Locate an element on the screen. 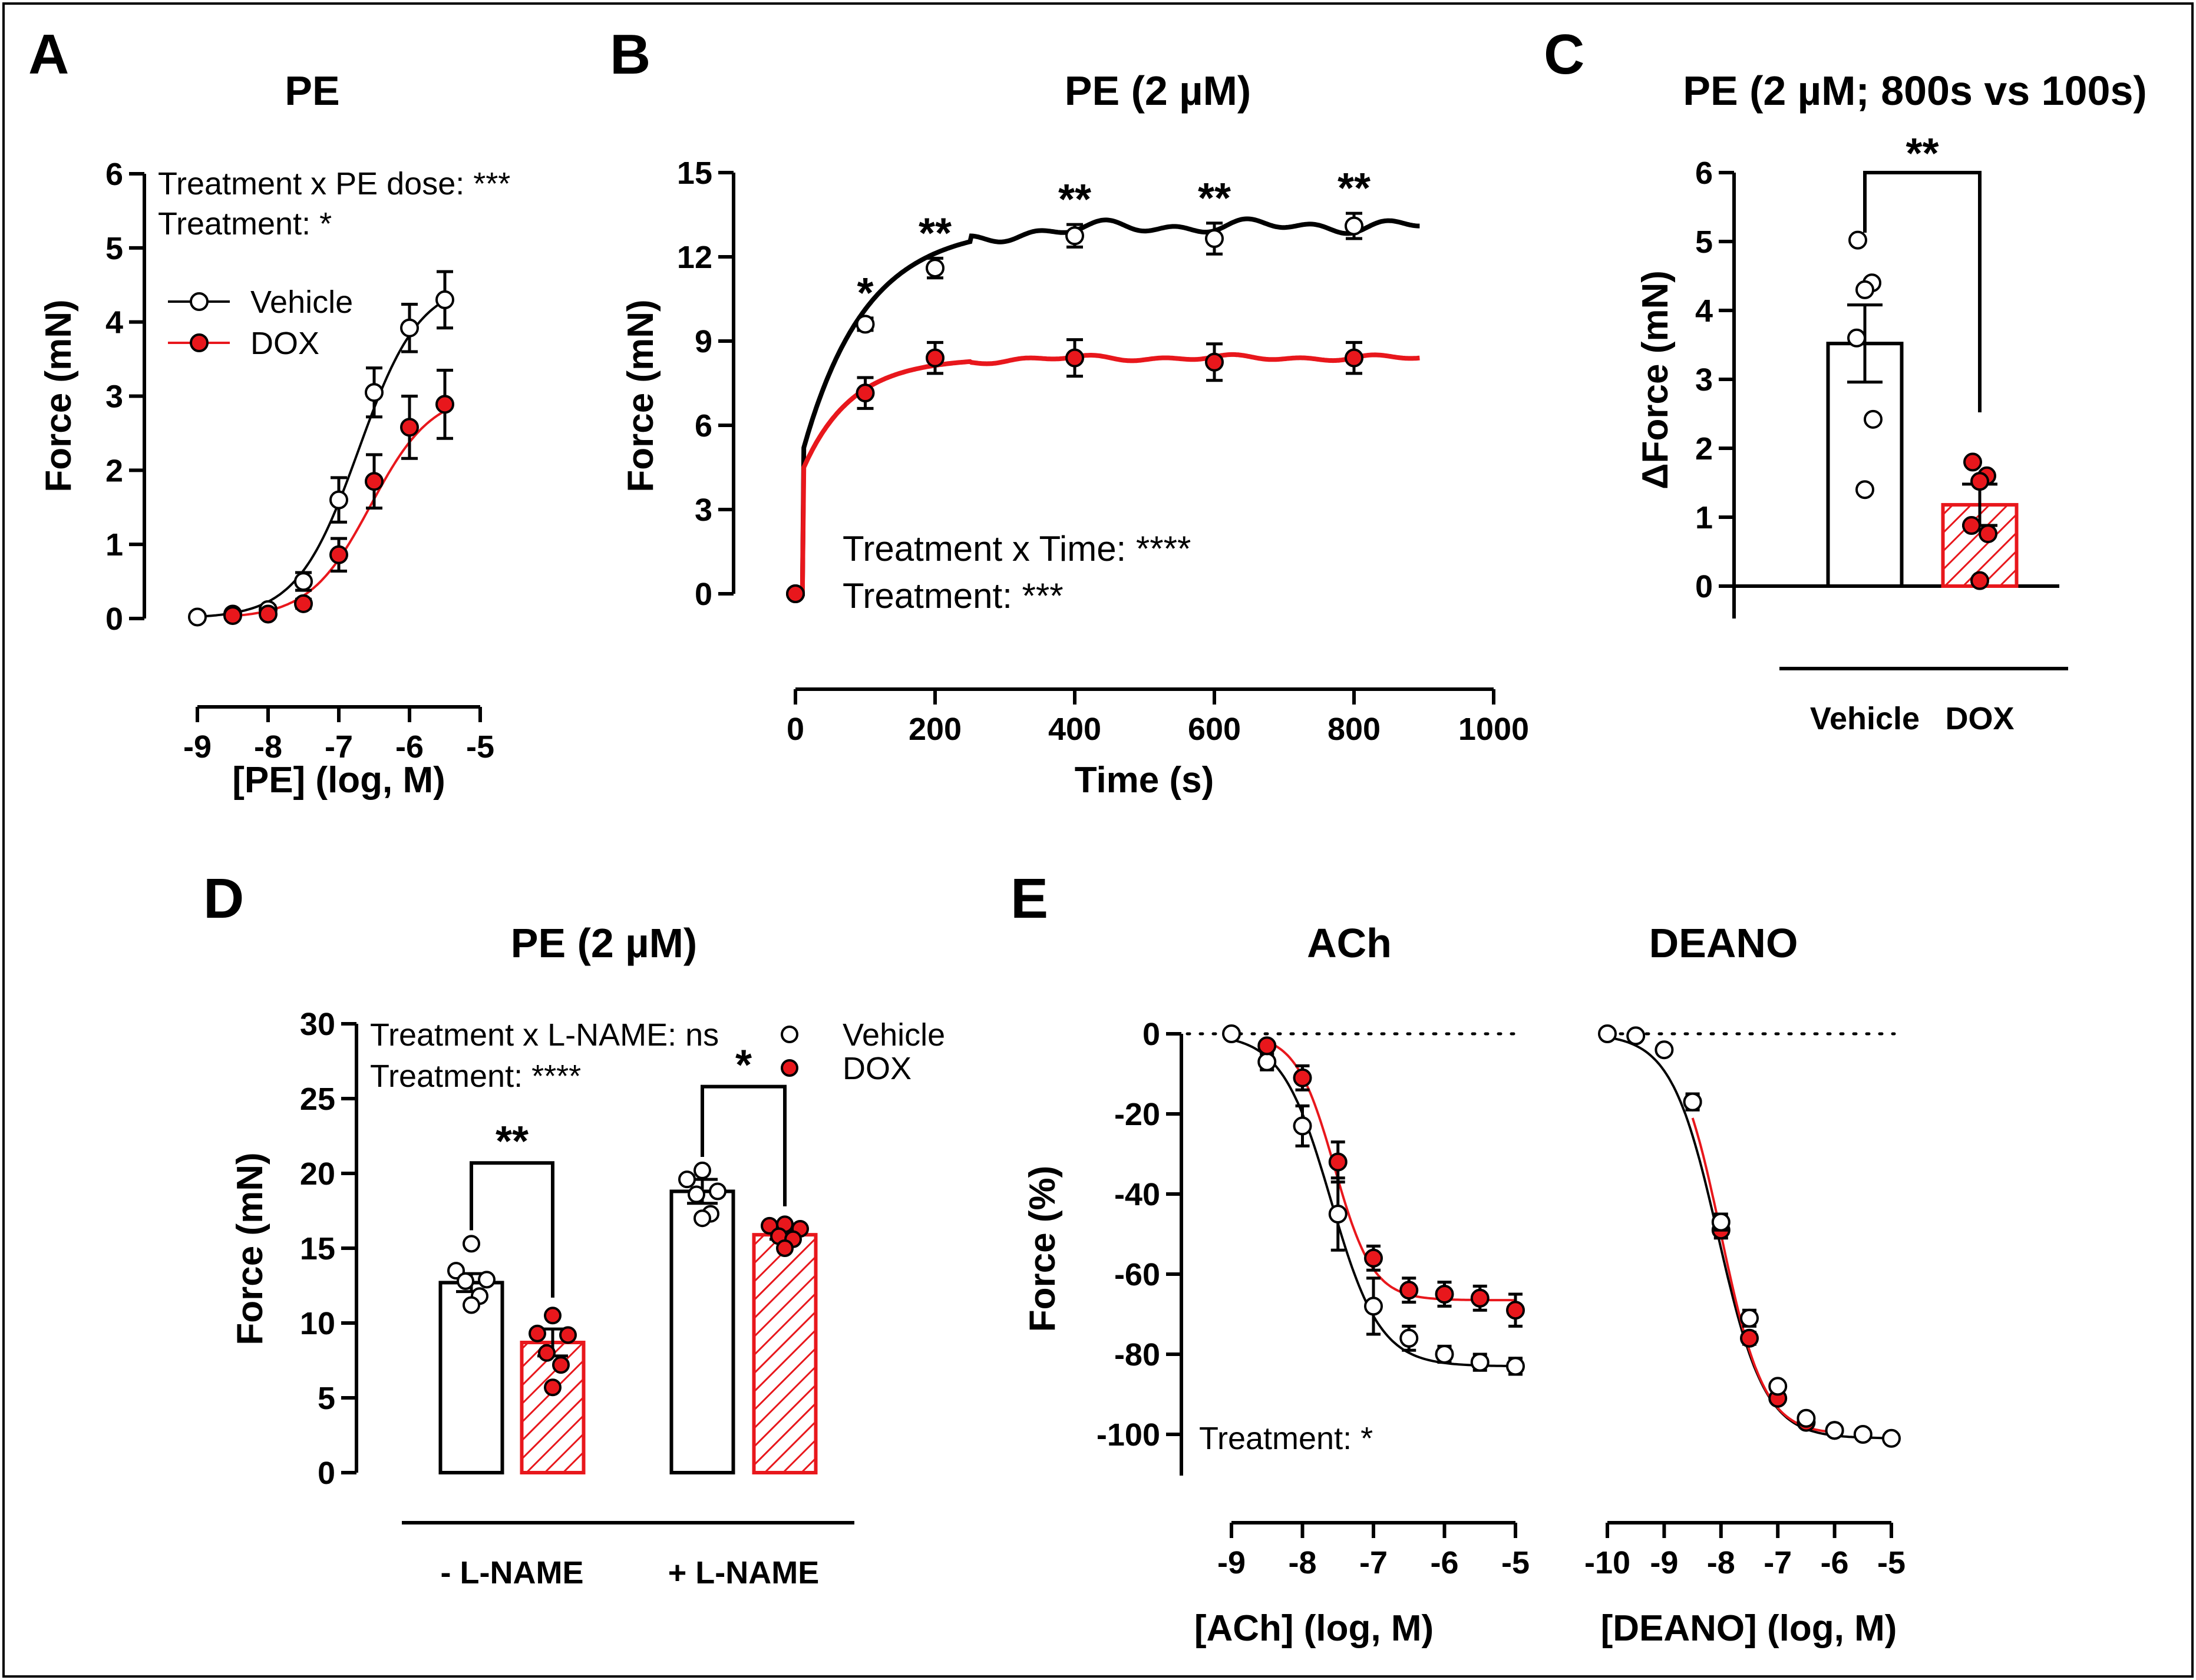 The image size is (2196, 1680). panel-d-group-label: + L-NAME is located at coordinates (744, 1572).